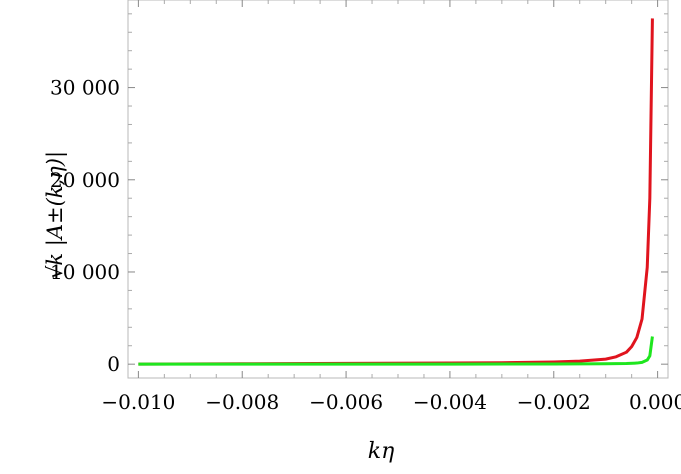 The image size is (681, 474). What do you see at coordinates (450, 402) in the screenshot?
I see `x-tick-label: −0.004` at bounding box center [450, 402].